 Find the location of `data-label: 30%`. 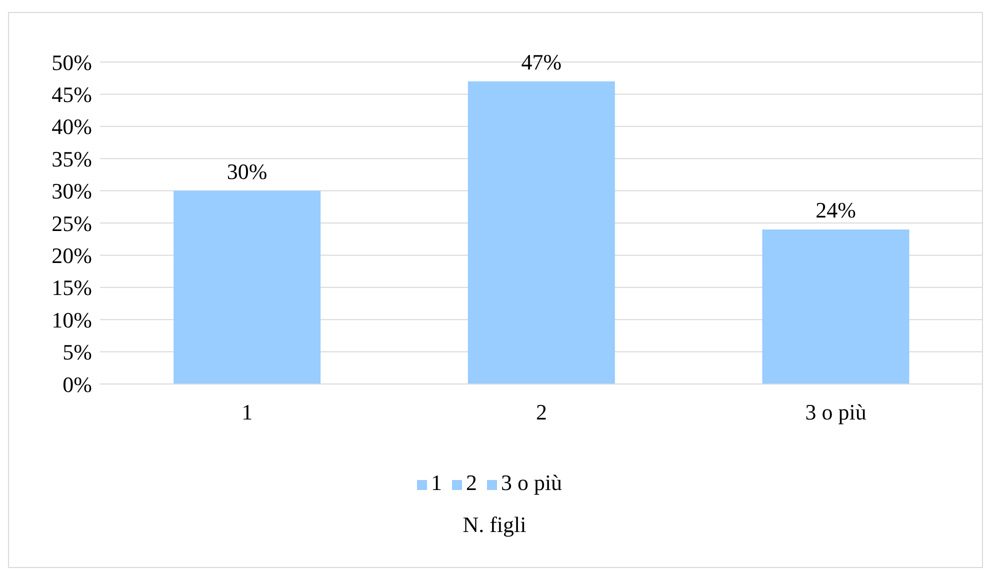

data-label: 30% is located at coordinates (247, 171).